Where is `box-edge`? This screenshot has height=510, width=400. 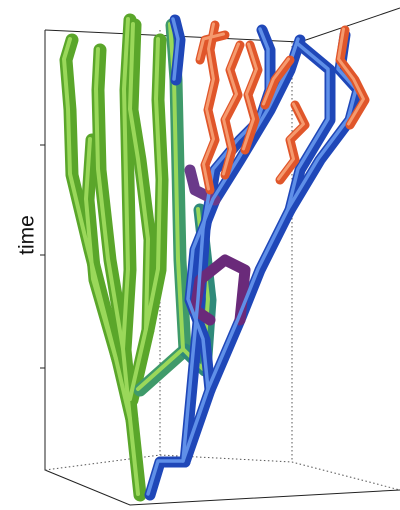
box-edge is located at coordinates (222, 472).